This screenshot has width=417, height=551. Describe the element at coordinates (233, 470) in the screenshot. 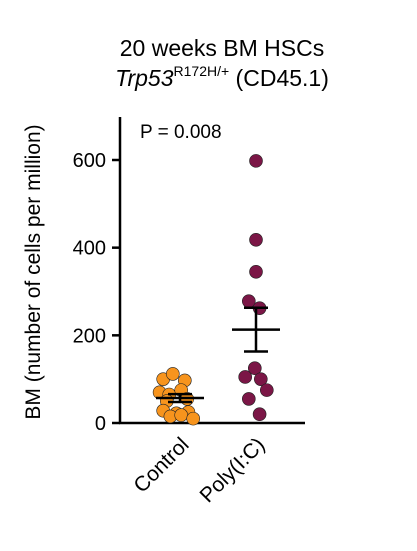

I see `x-tick-label: Poly(I:C)` at that location.